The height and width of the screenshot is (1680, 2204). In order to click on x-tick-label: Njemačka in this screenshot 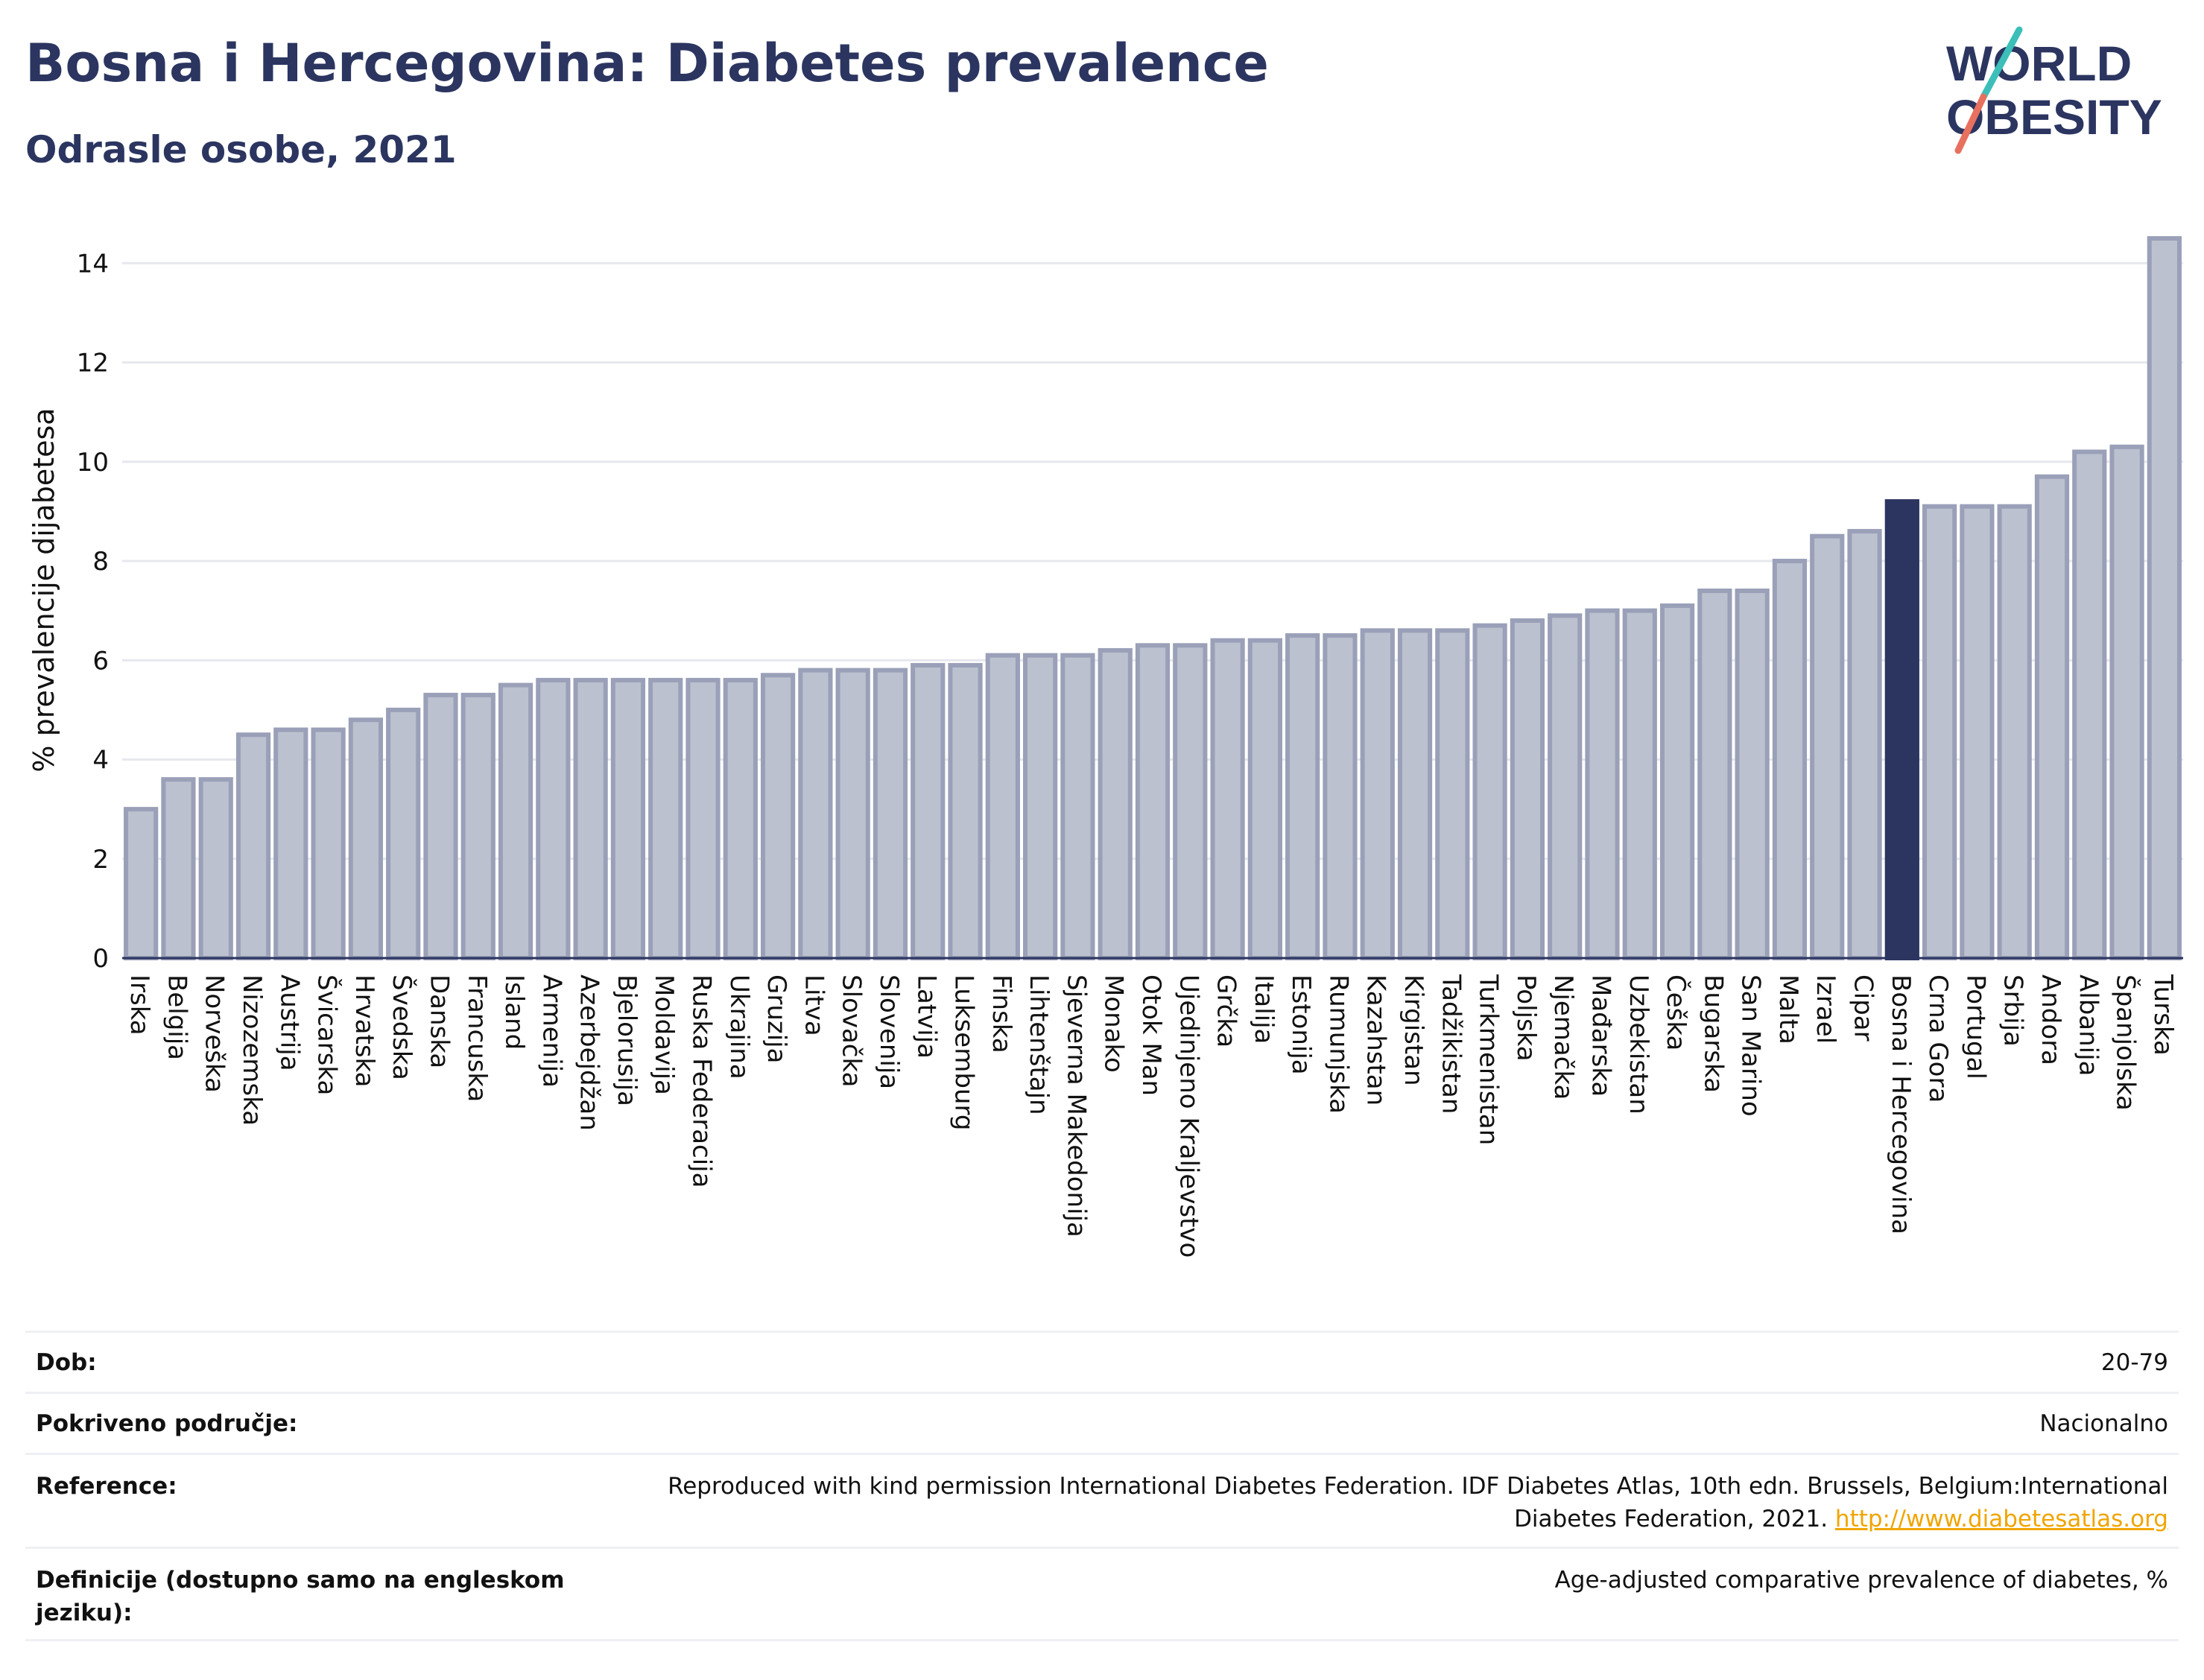, I will do `click(1563, 1037)`.